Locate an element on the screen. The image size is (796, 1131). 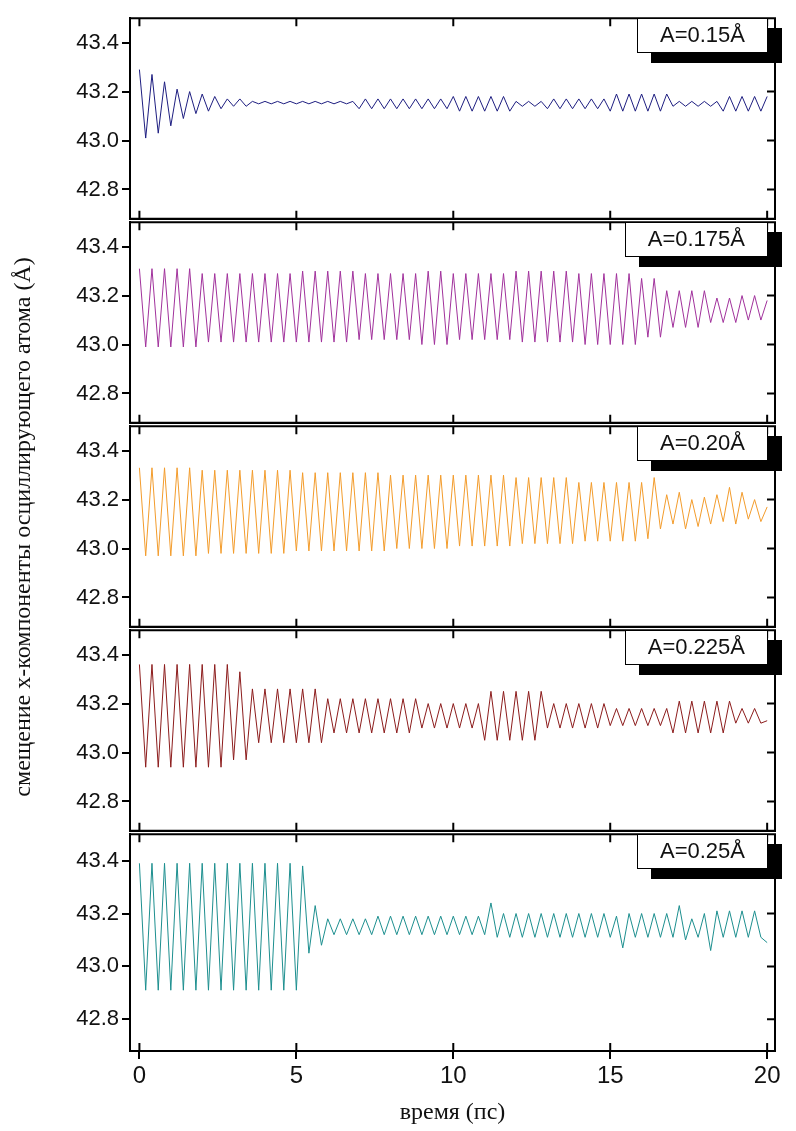
annotation: A=0.20Å is located at coordinates (702, 443).